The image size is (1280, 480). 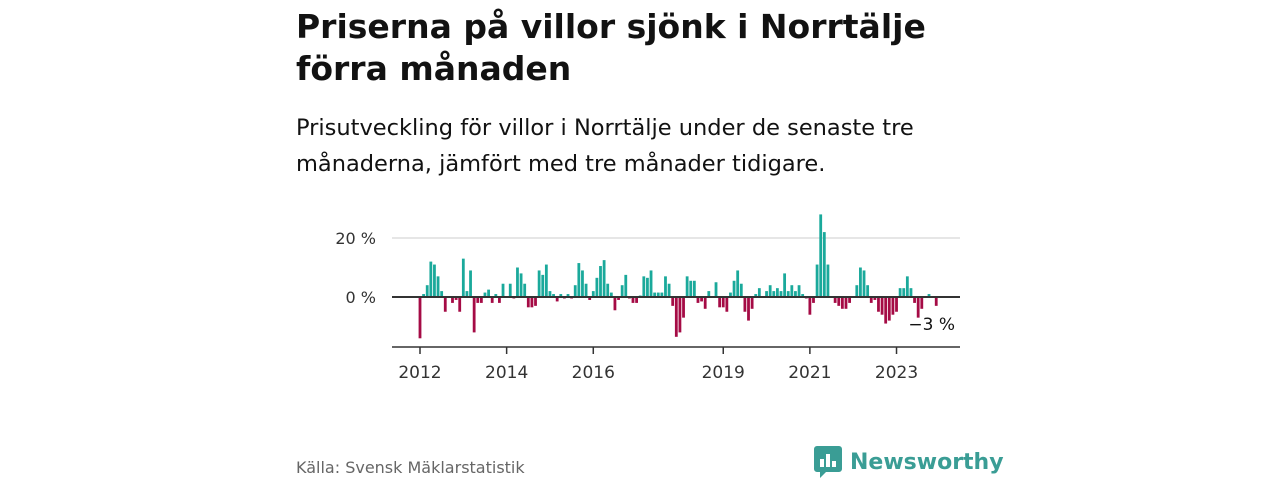 What do you see at coordinates (410, 467) in the screenshot?
I see `source-text: Källa: Svensk Mäklarstatistik` at bounding box center [410, 467].